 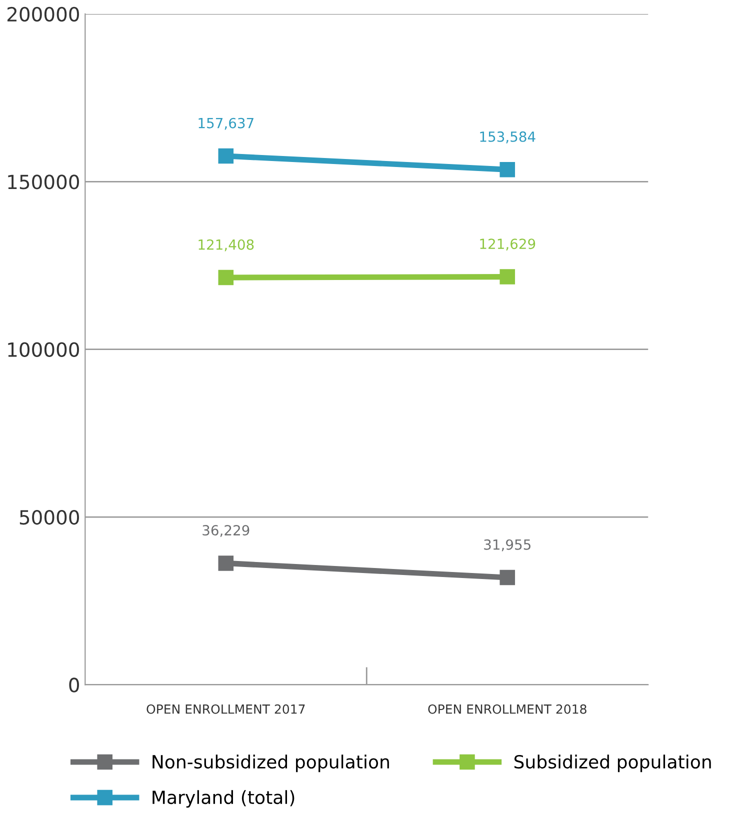 I want to click on y-tick-label: 50000, so click(x=49, y=517).